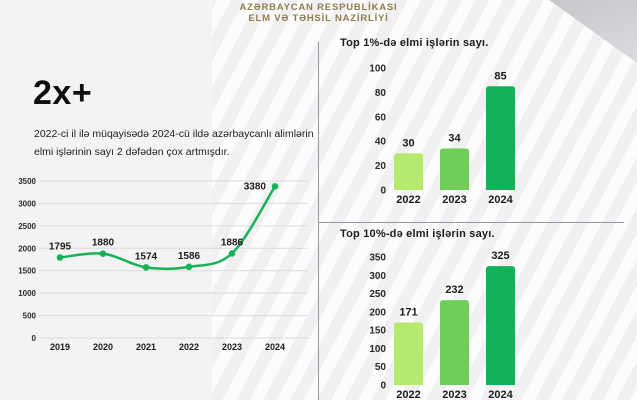 This screenshot has height=400, width=637. I want to click on top1-bar-chart: 0 20 40 60 80 100 30 2022 34 2023 85 2024, so click(442, 135).